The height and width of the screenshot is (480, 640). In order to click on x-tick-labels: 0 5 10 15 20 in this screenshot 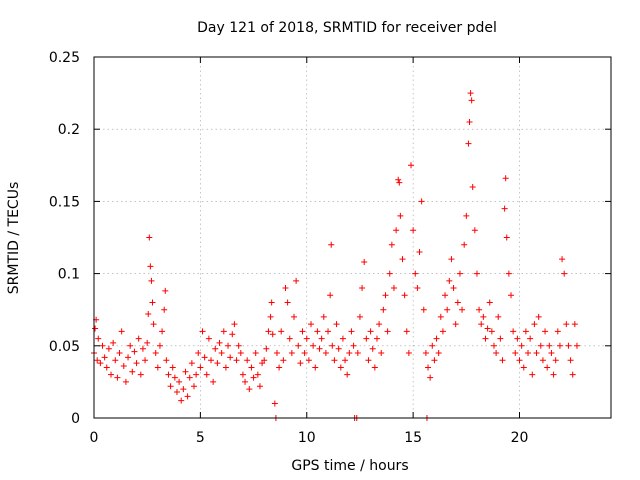, I will do `click(309, 438)`.